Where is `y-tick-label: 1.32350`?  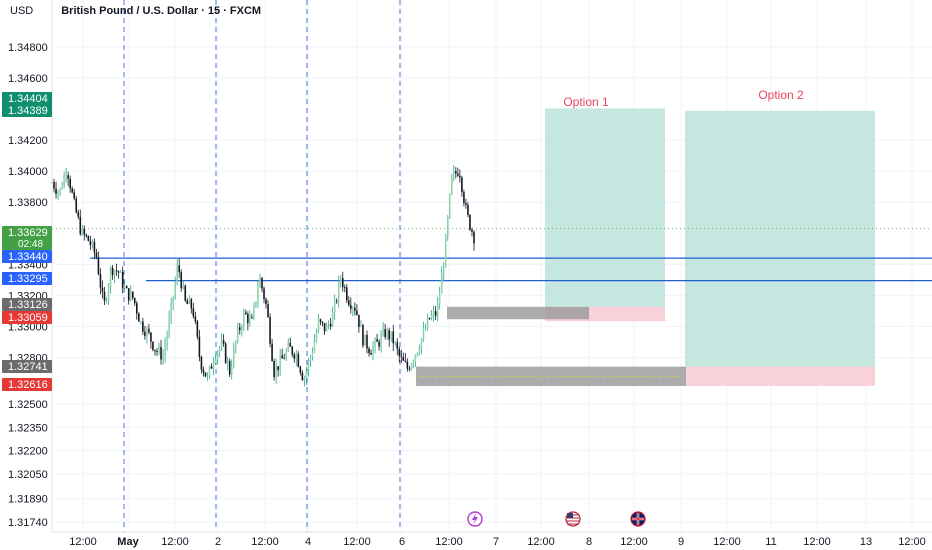
y-tick-label: 1.32350 is located at coordinates (28, 428).